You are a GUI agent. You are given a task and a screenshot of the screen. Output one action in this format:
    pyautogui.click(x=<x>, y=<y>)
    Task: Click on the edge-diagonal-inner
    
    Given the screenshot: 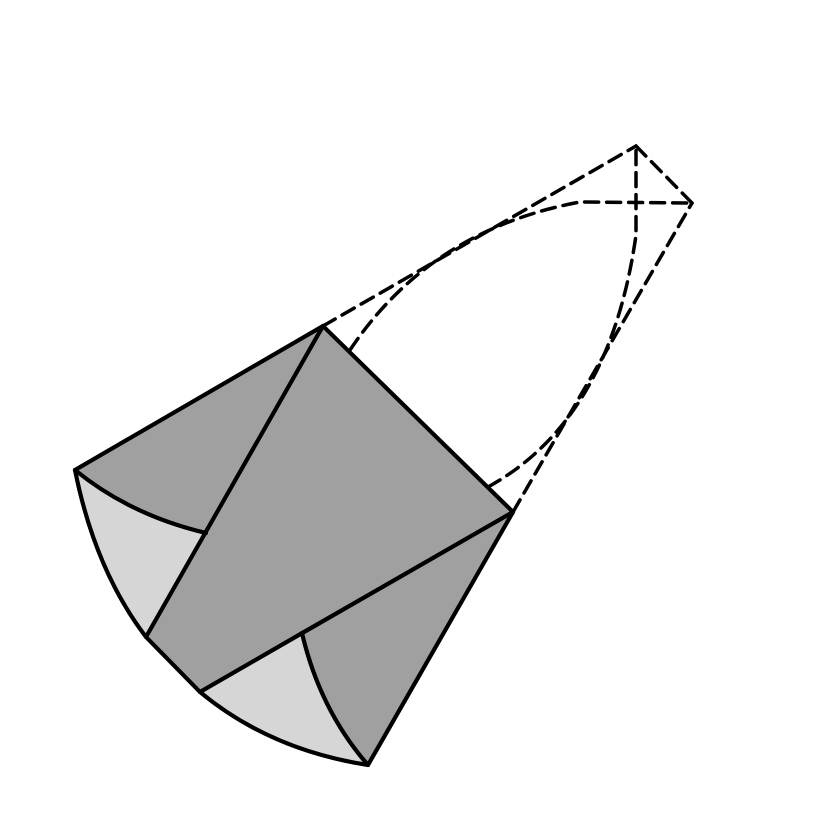 What is the action you would take?
    pyautogui.click(x=234, y=481)
    